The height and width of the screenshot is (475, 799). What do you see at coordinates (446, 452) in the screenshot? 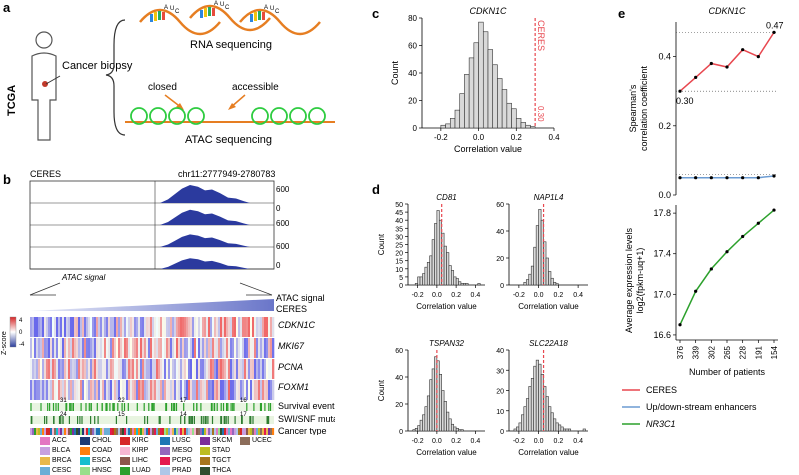
I see `x-axis-label: Correlation value` at bounding box center [446, 452].